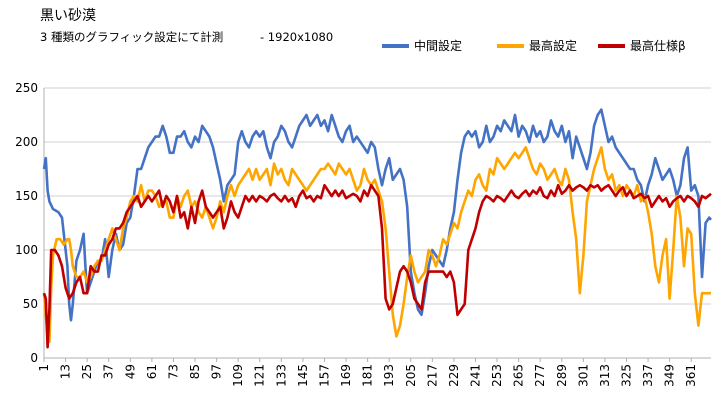 Image resolution: width=725 pixels, height=405 pixels. What do you see at coordinates (130, 371) in the screenshot?
I see `x-tick-label: 49` at bounding box center [130, 371].